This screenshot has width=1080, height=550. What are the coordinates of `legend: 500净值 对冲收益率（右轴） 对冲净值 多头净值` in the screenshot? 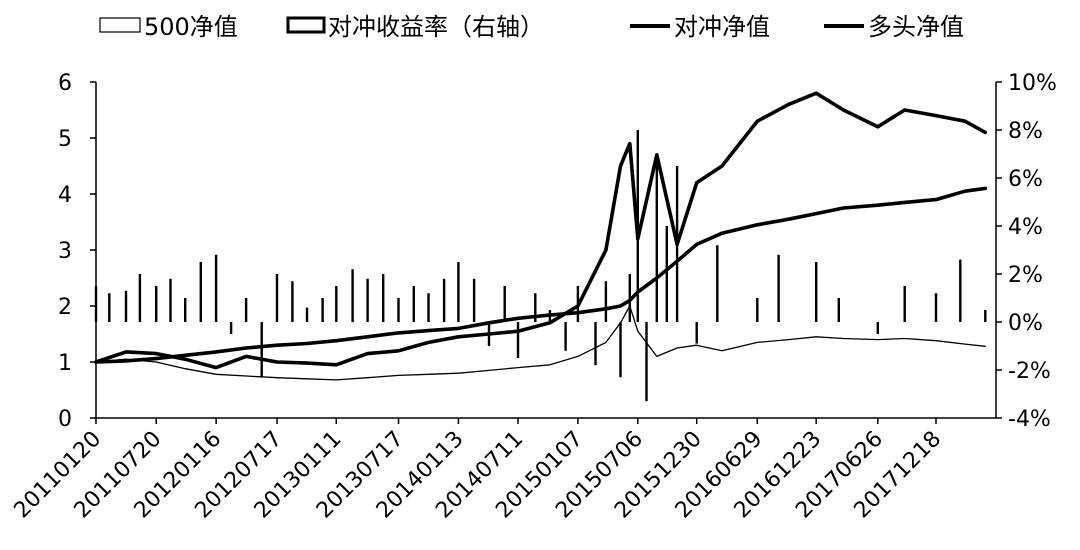 It's located at (531, 27).